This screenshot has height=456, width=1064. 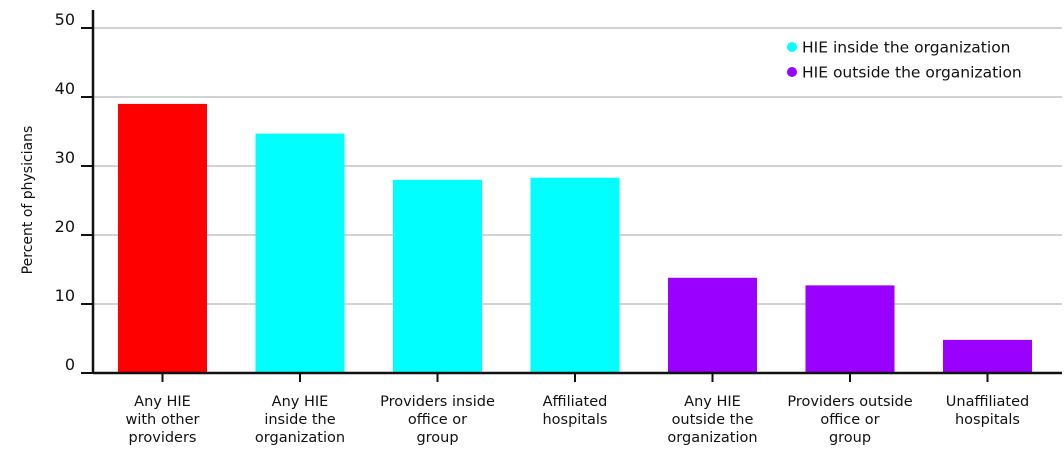 What do you see at coordinates (65, 88) in the screenshot?
I see `y-tick-label: 40` at bounding box center [65, 88].